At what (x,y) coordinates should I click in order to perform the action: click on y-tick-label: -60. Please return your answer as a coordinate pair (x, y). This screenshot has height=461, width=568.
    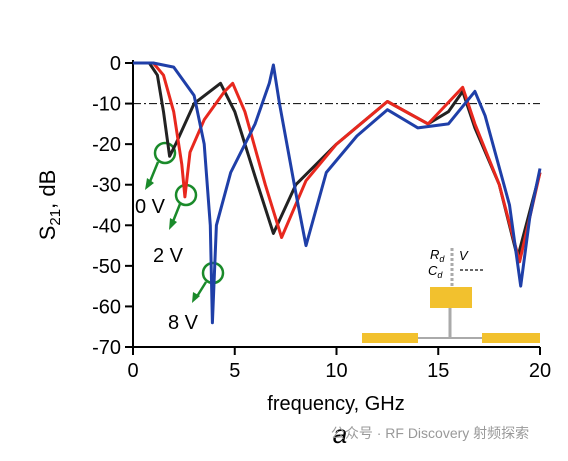
    Looking at the image, I should click on (106, 307).